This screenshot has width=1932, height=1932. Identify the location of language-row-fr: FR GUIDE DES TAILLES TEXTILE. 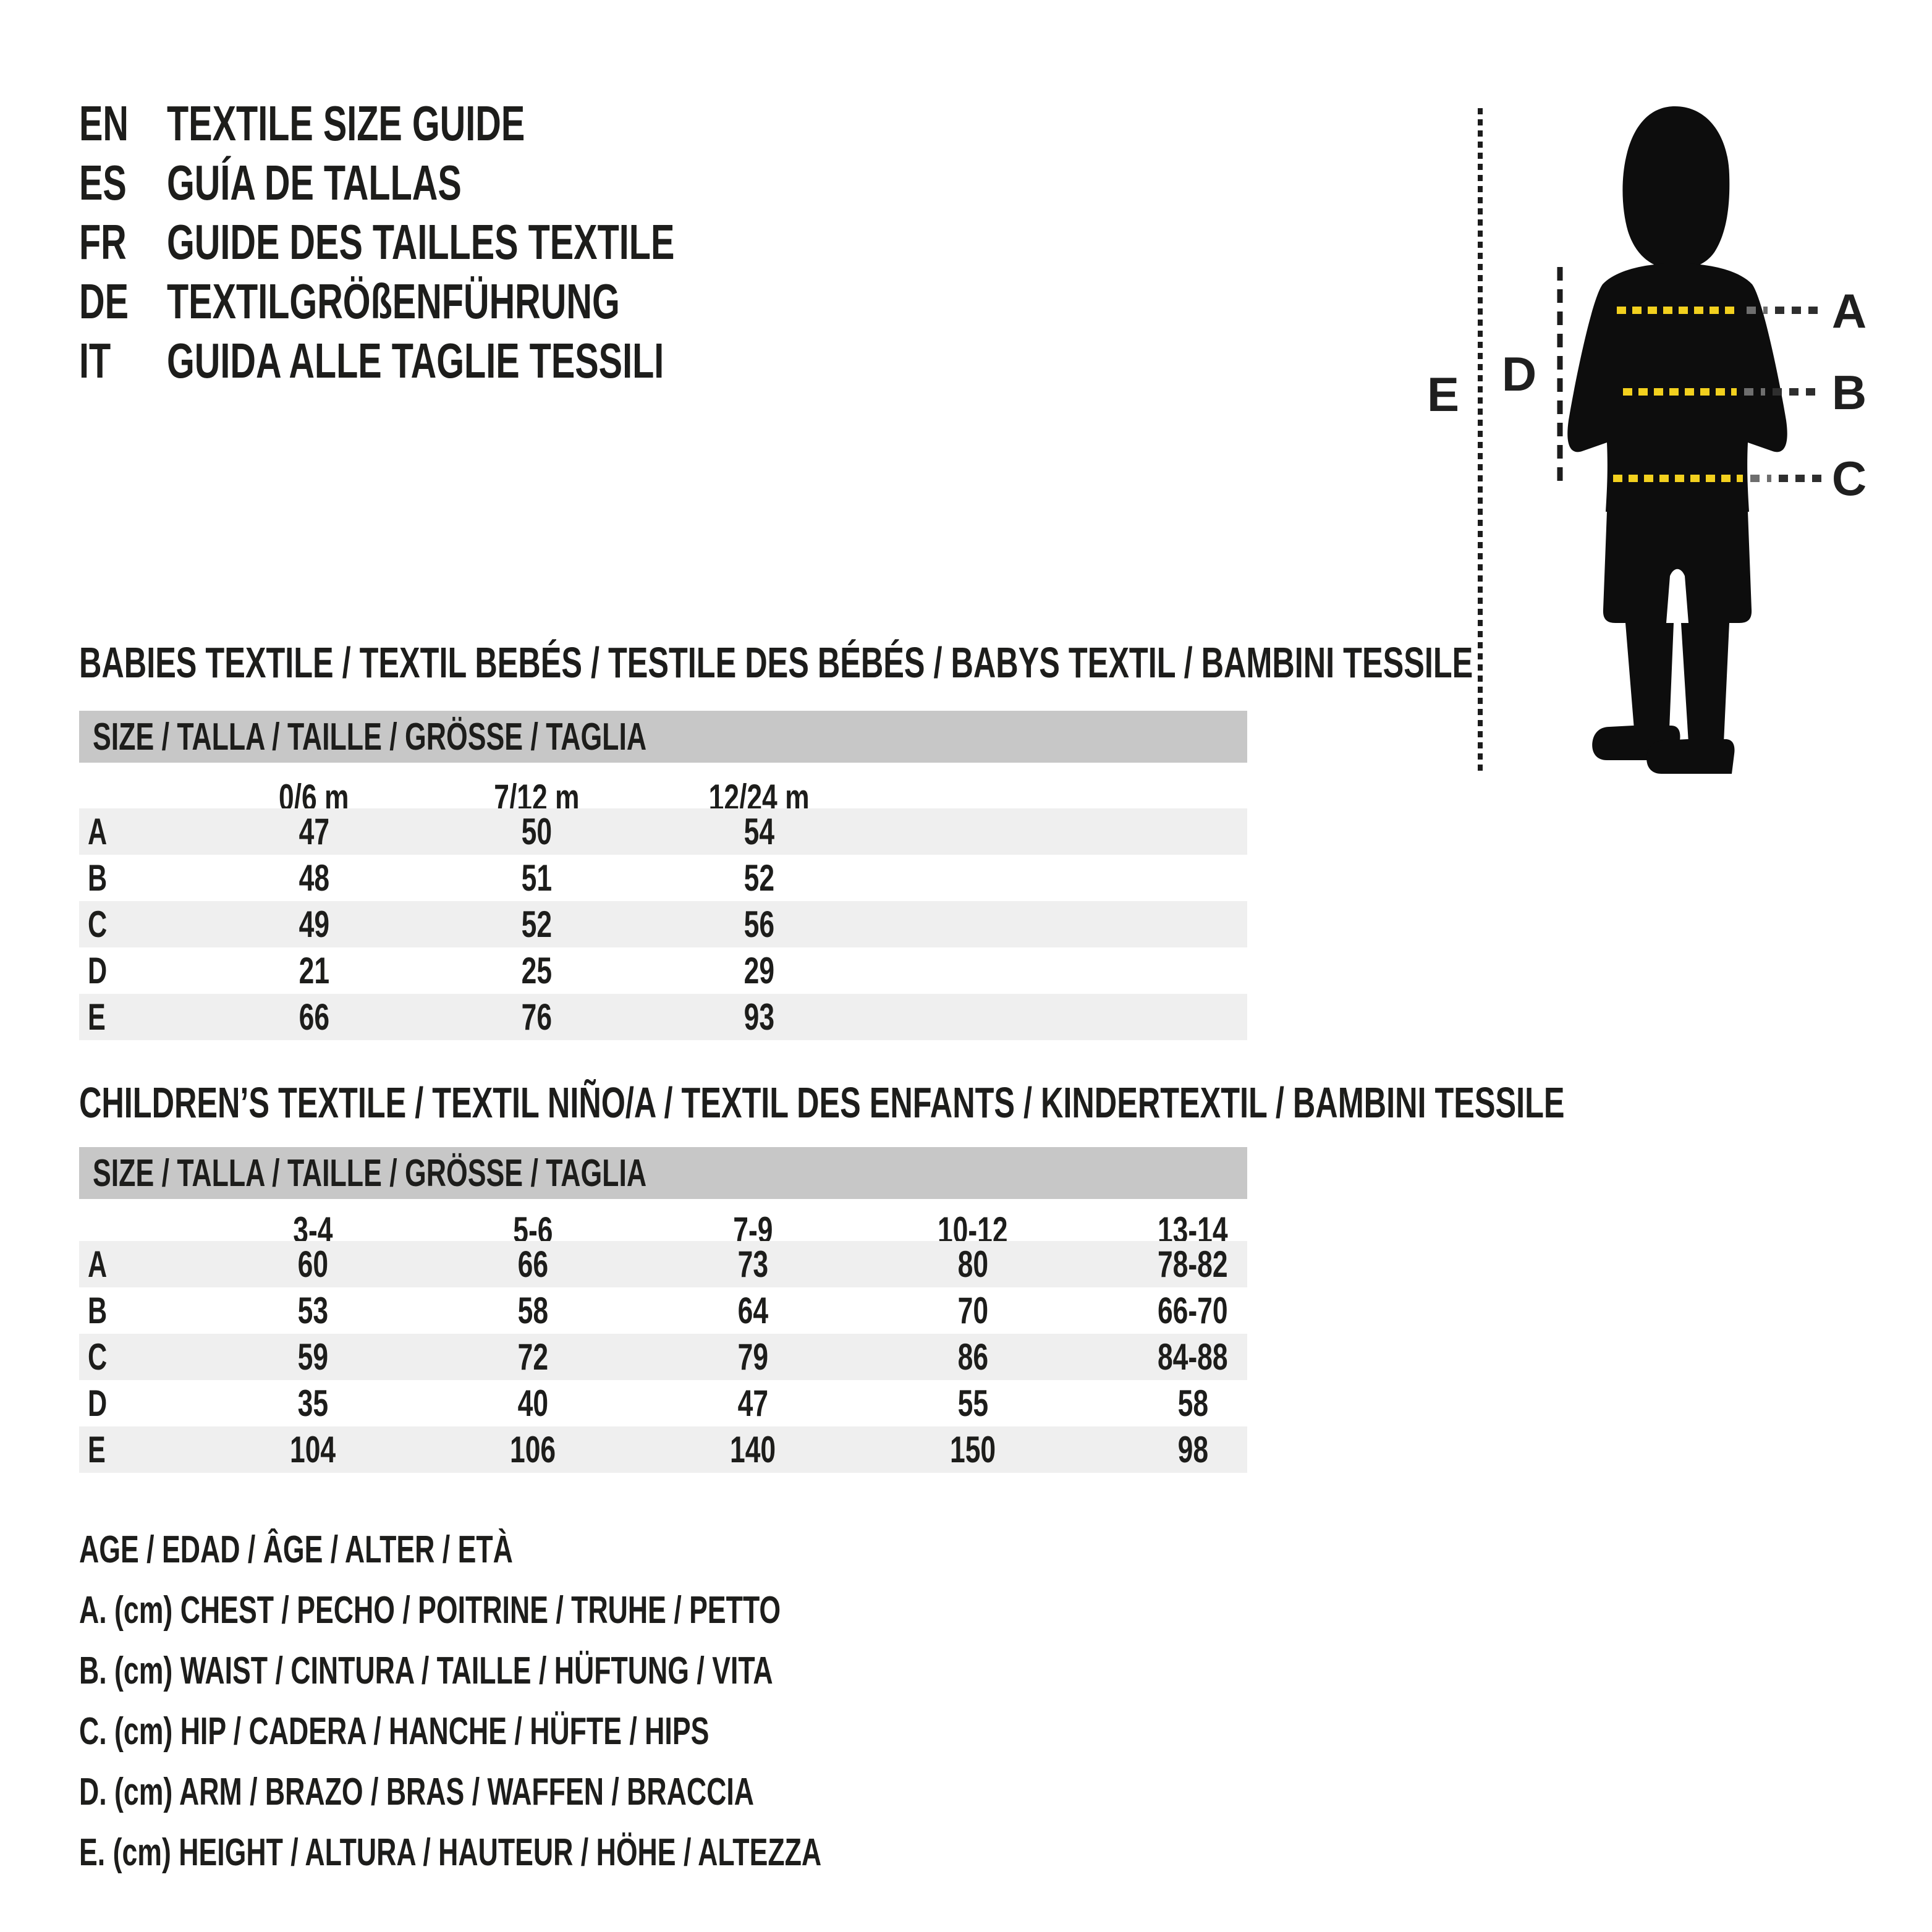
(475, 242).